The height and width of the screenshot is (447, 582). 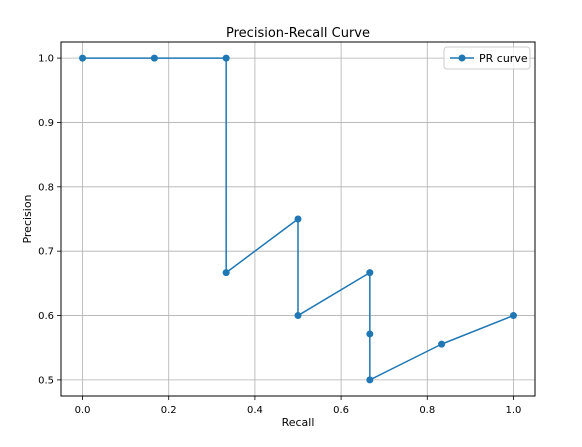 I want to click on legend-label: PR curve, so click(x=503, y=58).